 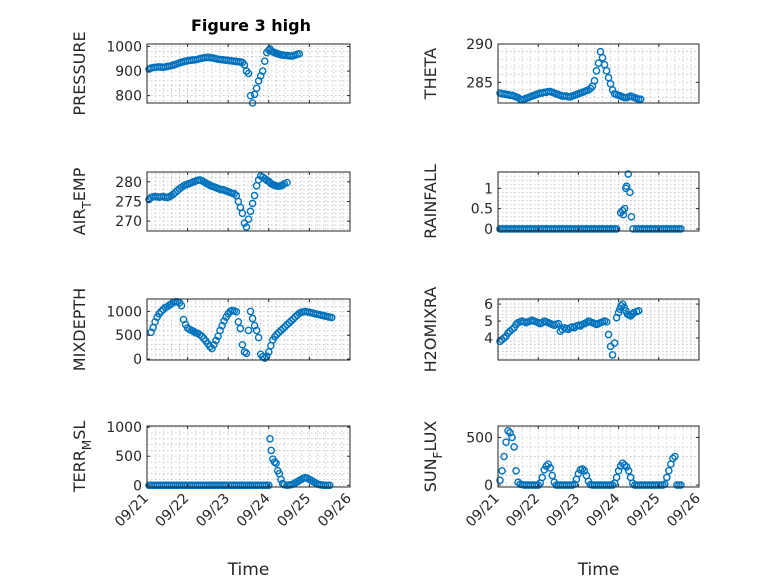 I want to click on subplot-theta: 285 290 THETA, so click(x=560, y=70).